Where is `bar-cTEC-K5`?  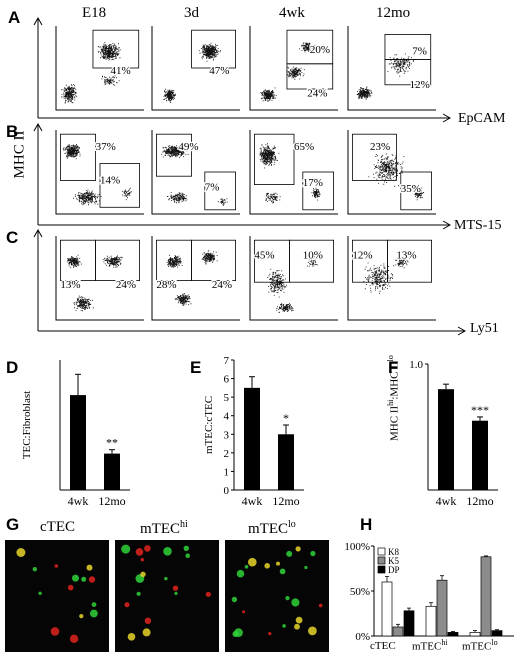
bar-cTEC-K5 is located at coordinates (398, 631).